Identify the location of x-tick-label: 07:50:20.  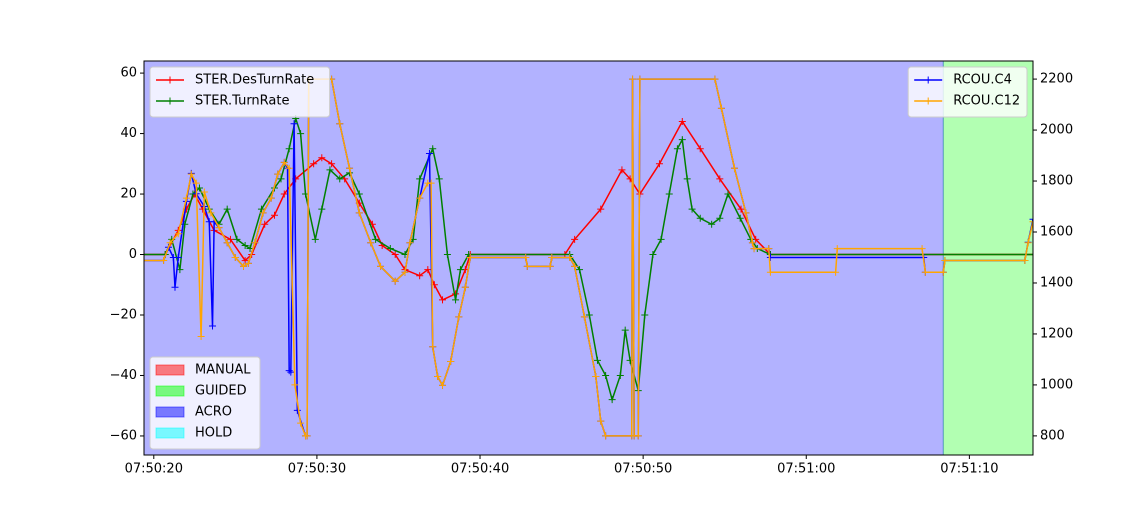
(154, 469).